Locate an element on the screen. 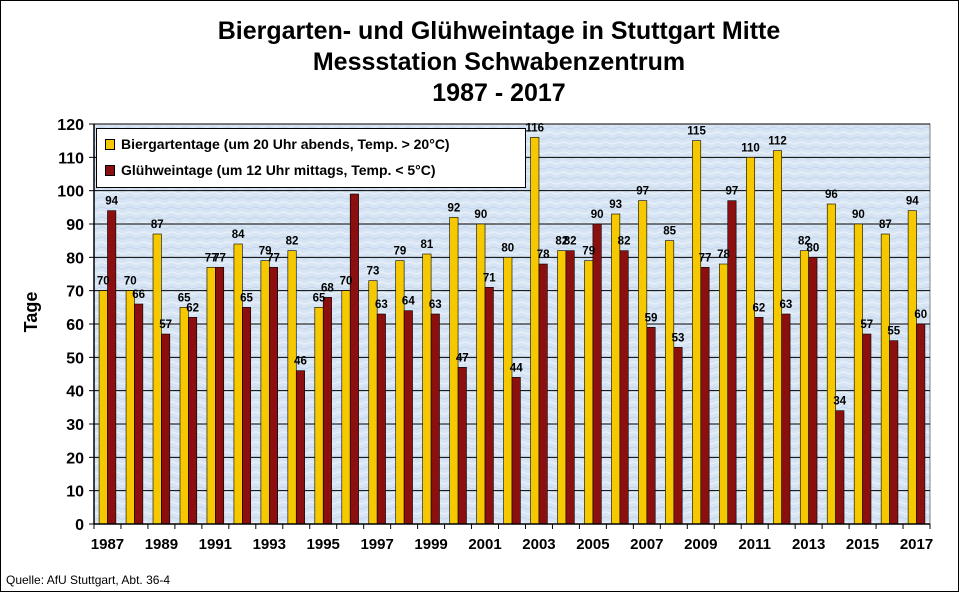 This screenshot has width=959, height=592. x-tick-label: 1989 is located at coordinates (161, 544).